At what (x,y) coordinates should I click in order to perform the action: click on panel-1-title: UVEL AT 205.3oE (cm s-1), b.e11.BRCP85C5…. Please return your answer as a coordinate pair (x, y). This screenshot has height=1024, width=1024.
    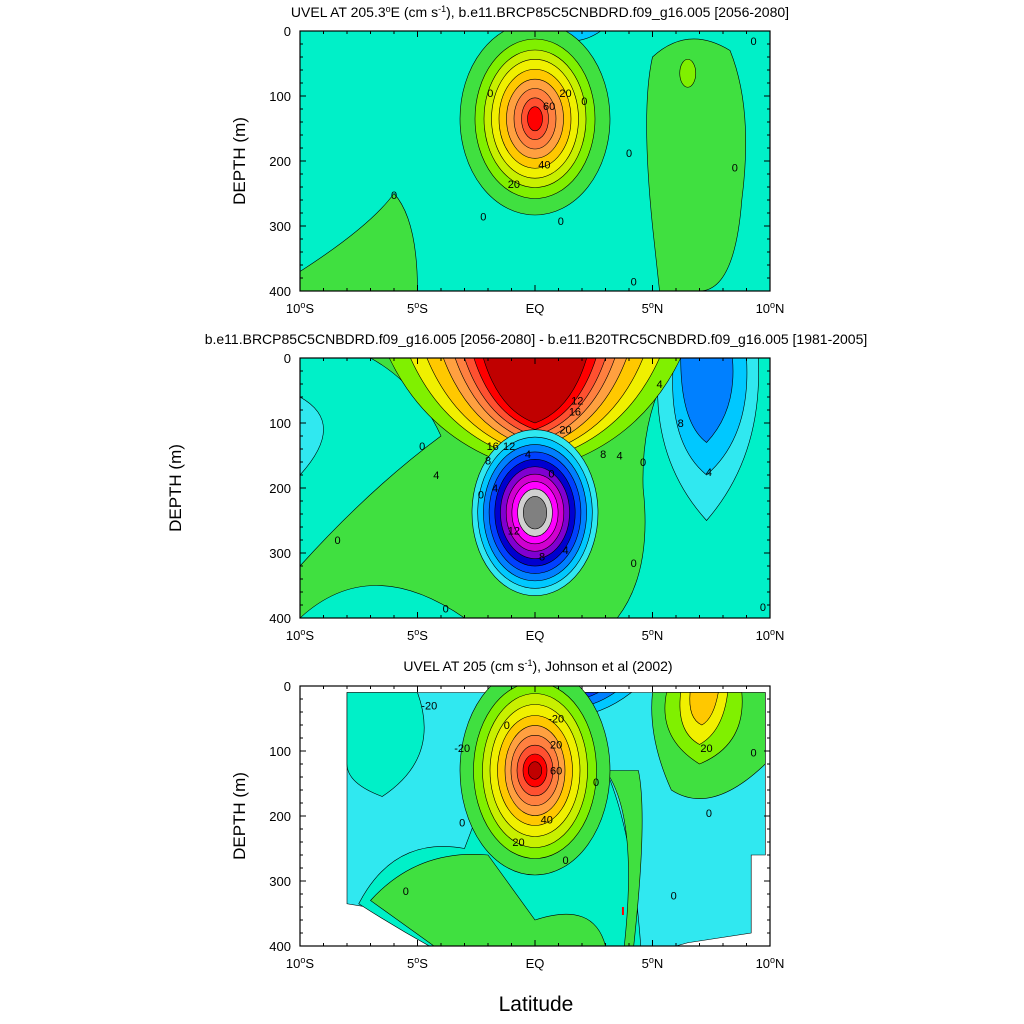
    Looking at the image, I should click on (540, 12).